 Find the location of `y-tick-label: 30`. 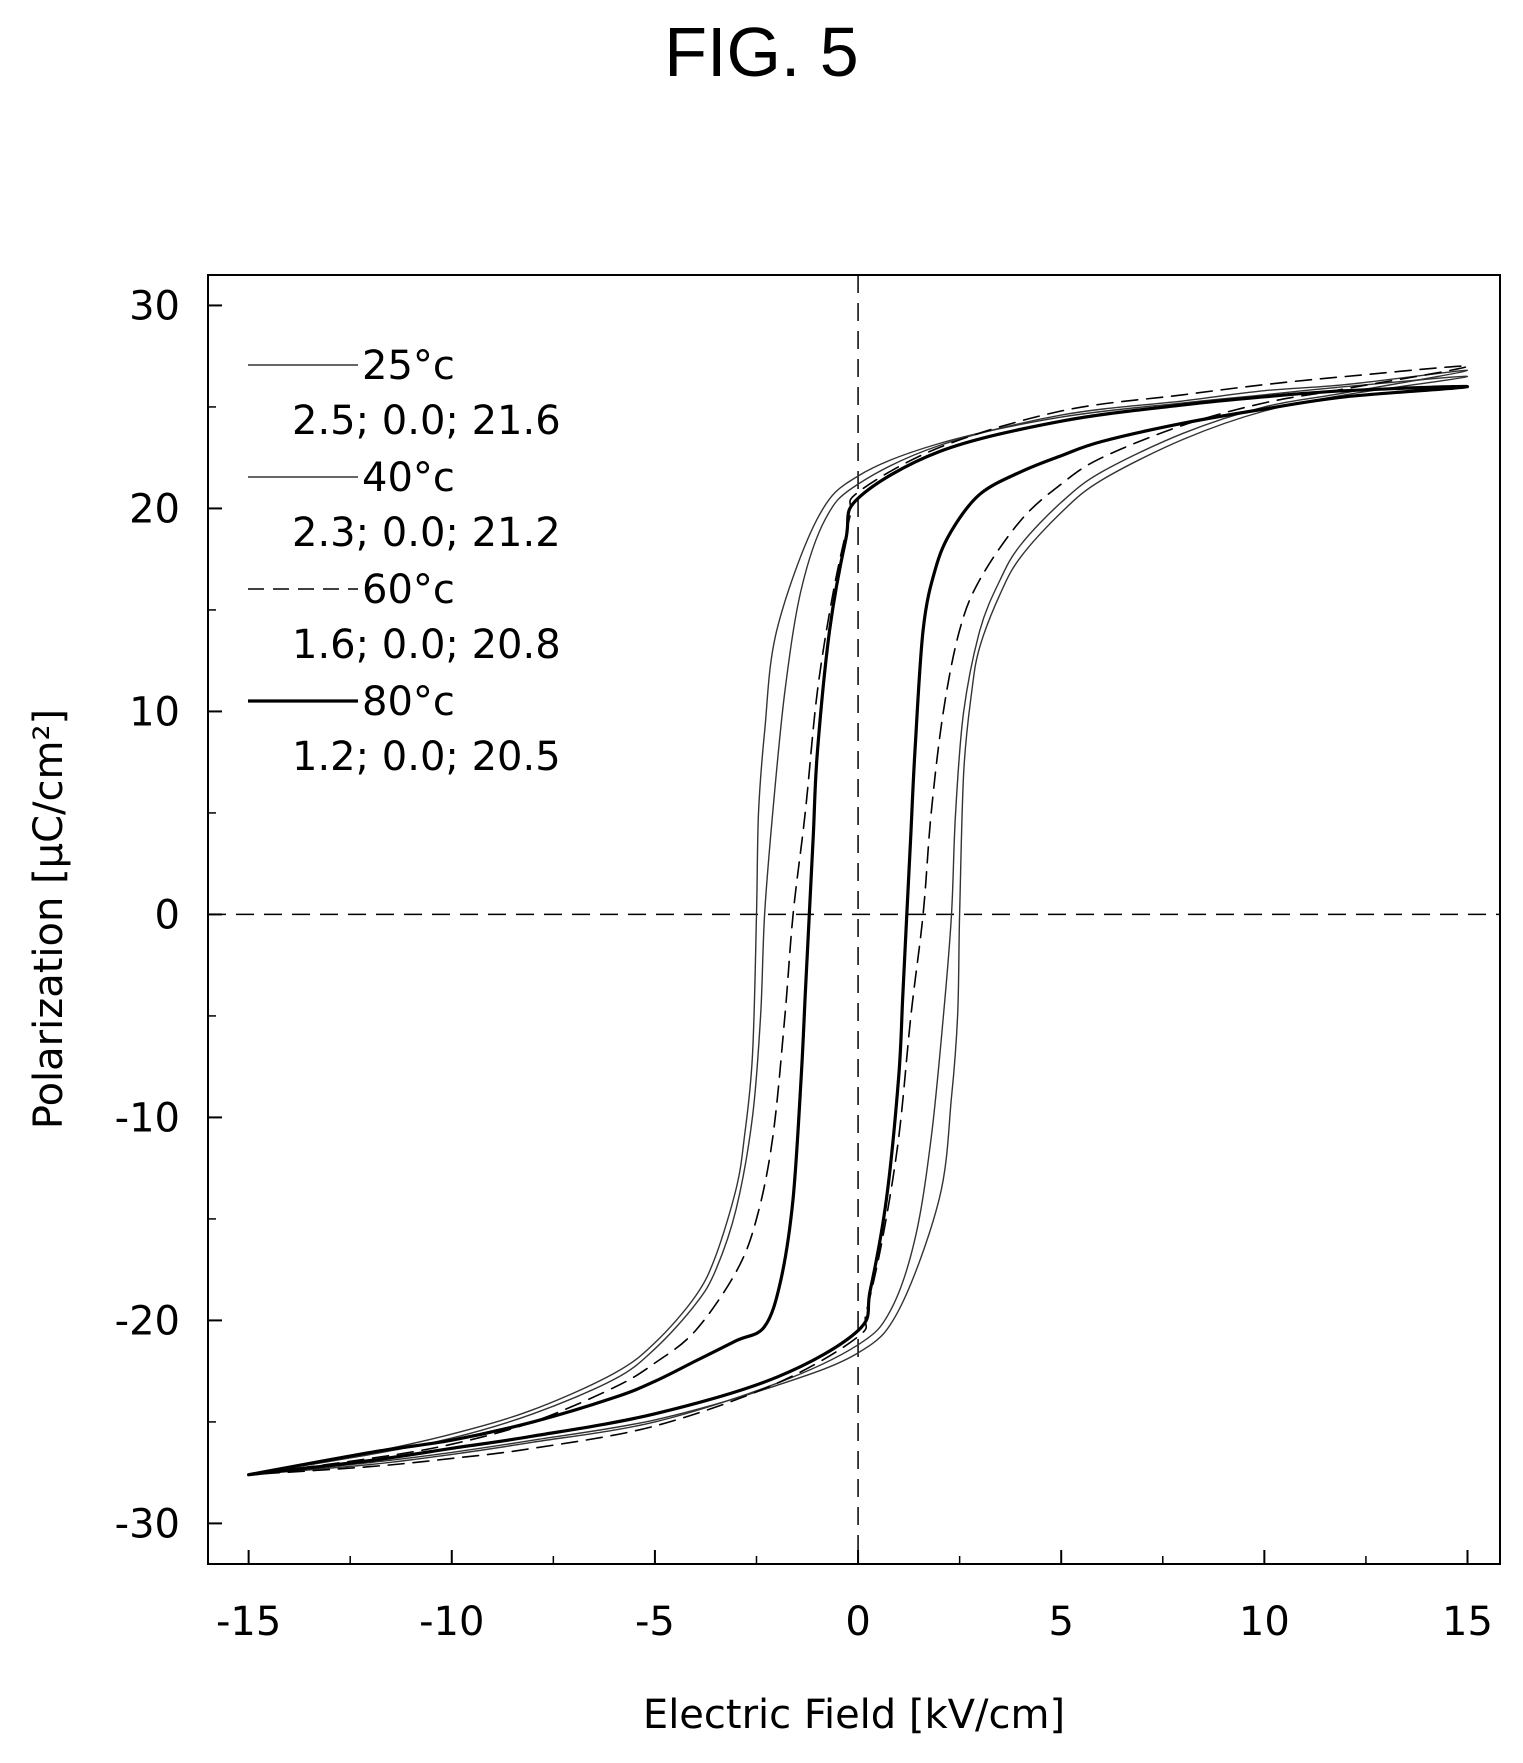

y-tick-label: 30 is located at coordinates (154, 306).